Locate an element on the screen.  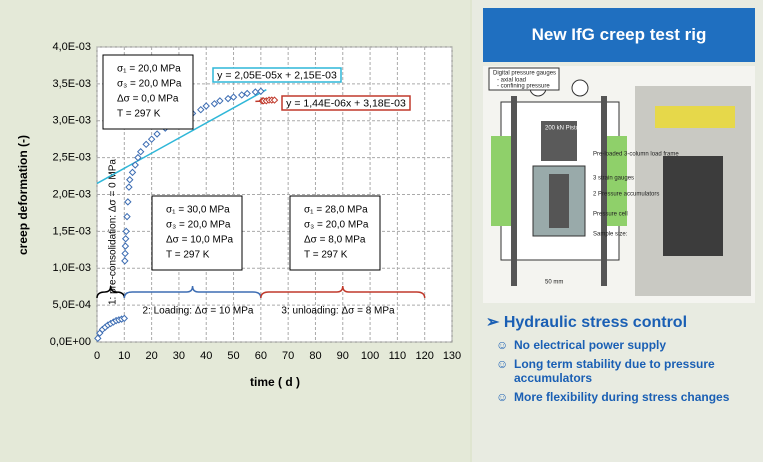
bullet-item: ☺ More flexibility during stress changes is located at coordinates (627, 397).